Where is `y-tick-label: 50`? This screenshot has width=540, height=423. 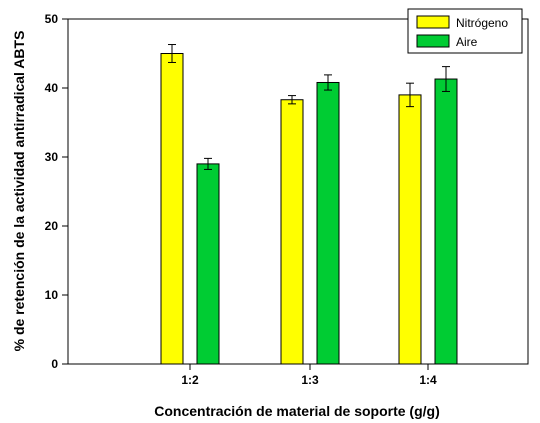
y-tick-label: 50 is located at coordinates (52, 19).